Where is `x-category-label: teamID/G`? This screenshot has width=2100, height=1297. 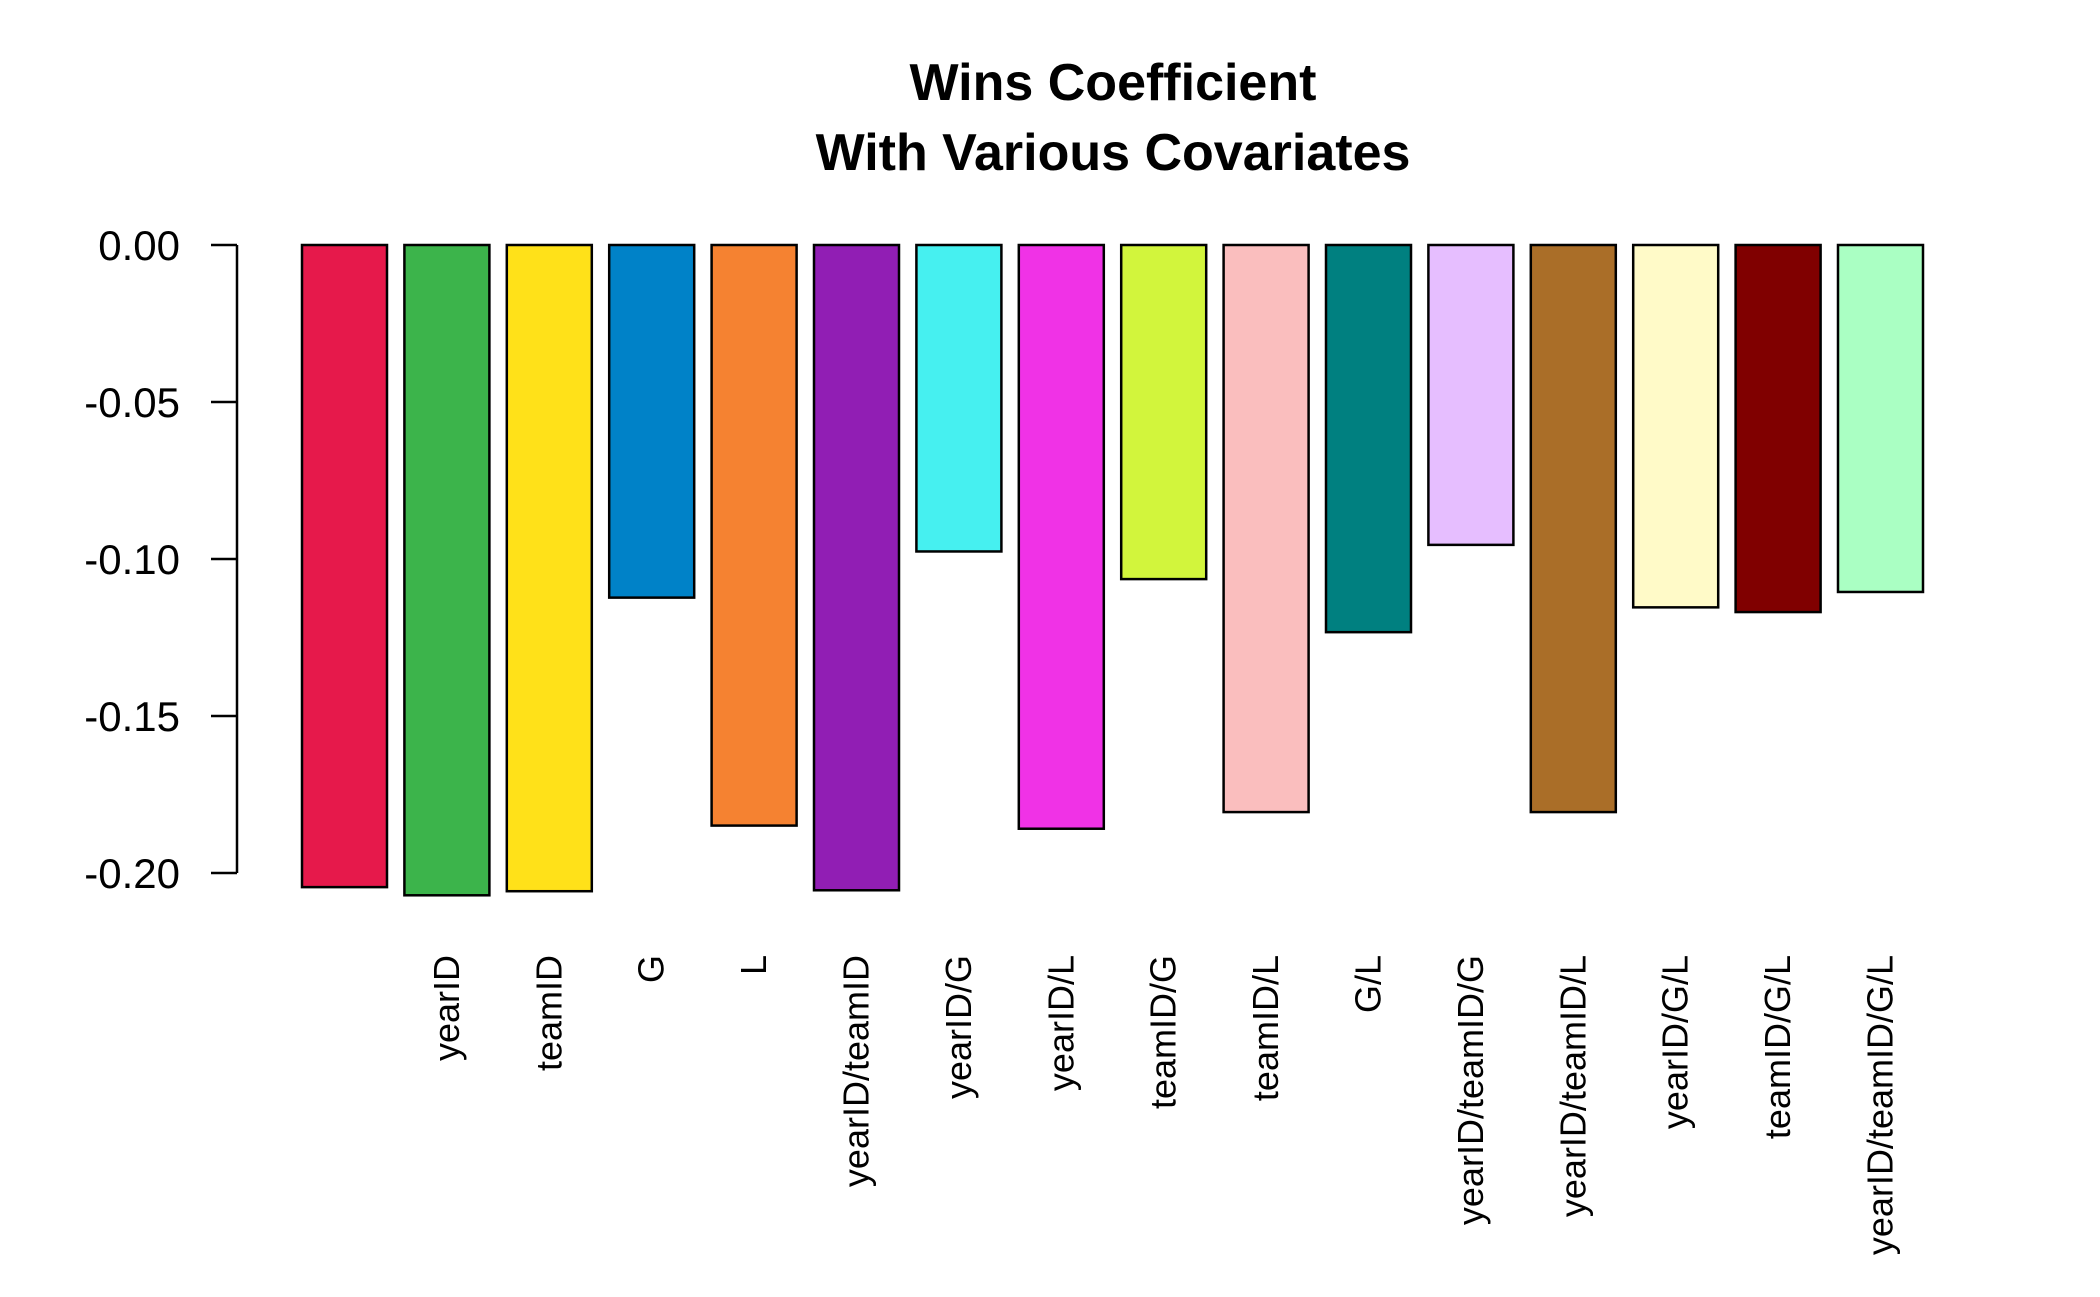
x-category-label: teamID/G is located at coordinates (1163, 1032).